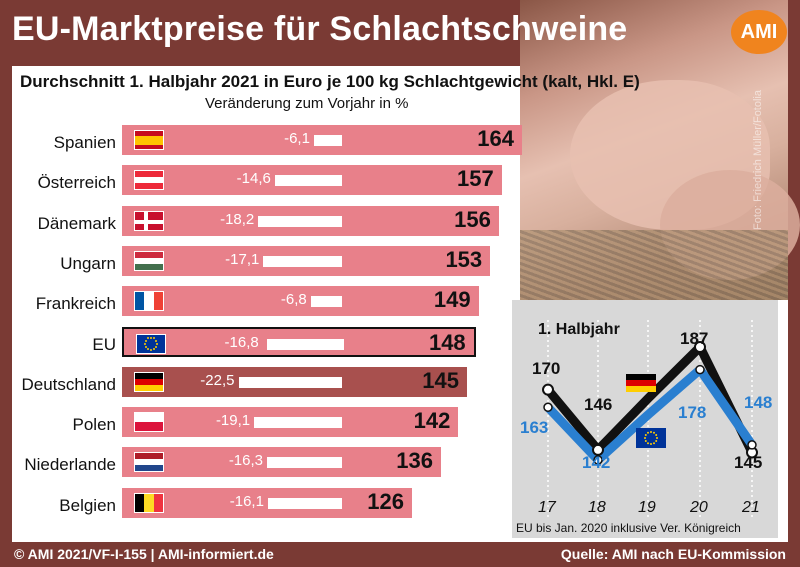 This screenshot has width=800, height=567. I want to click on hungary-flag-icon, so click(149, 260).